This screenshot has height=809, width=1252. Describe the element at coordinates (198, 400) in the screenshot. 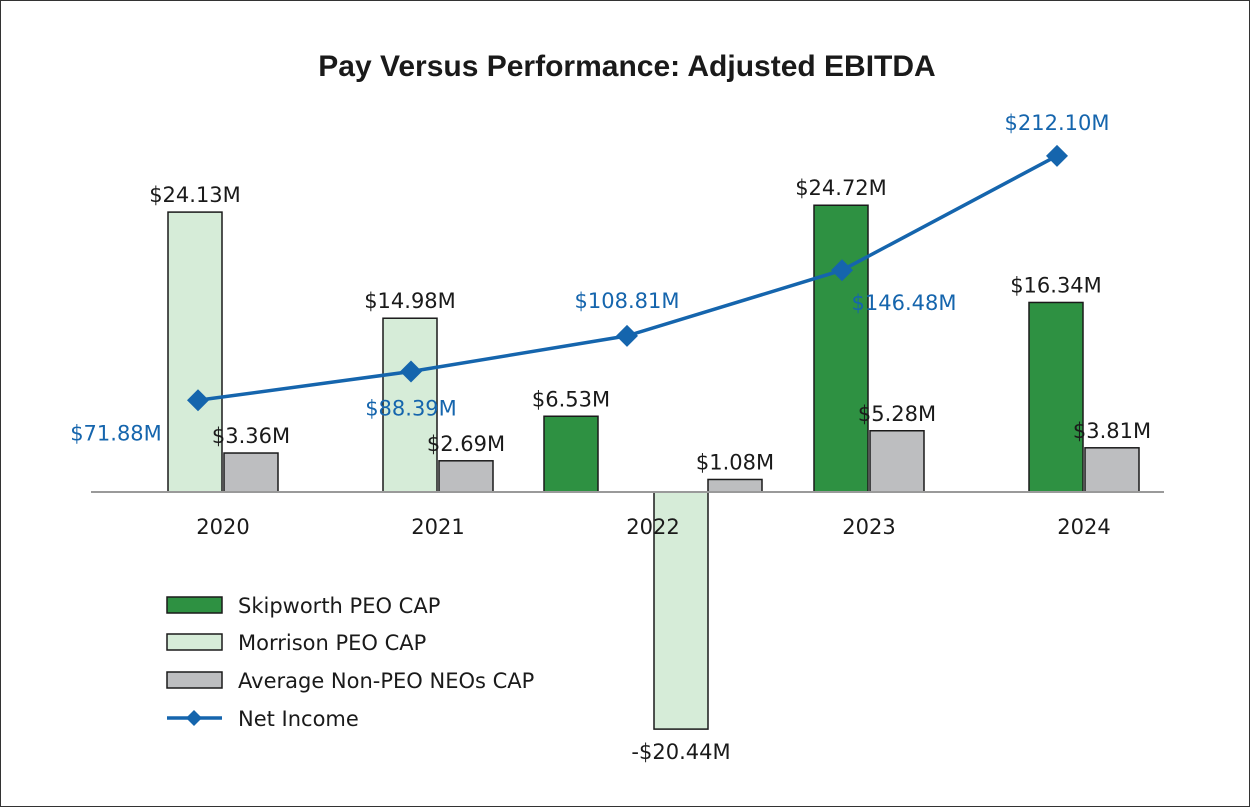

I see `net-income-point-2020` at that location.